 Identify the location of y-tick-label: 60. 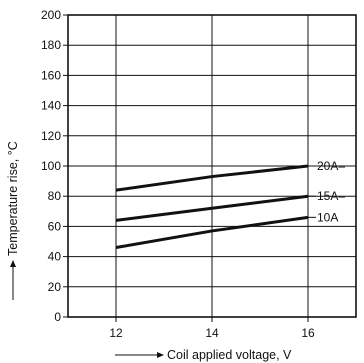
(55, 226).